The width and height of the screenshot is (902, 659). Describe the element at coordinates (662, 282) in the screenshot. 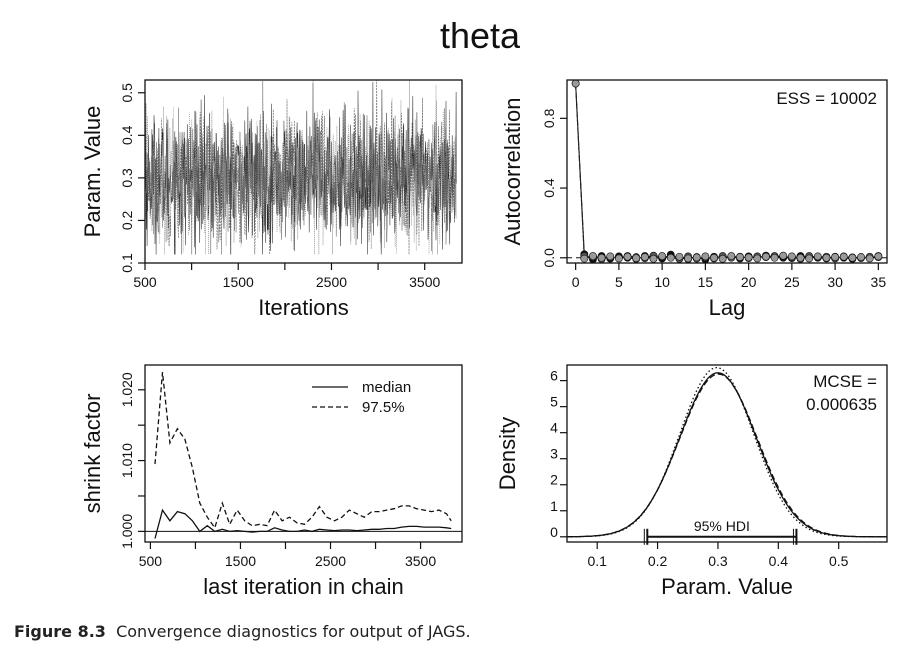

I see `x-tick-label: 10` at that location.